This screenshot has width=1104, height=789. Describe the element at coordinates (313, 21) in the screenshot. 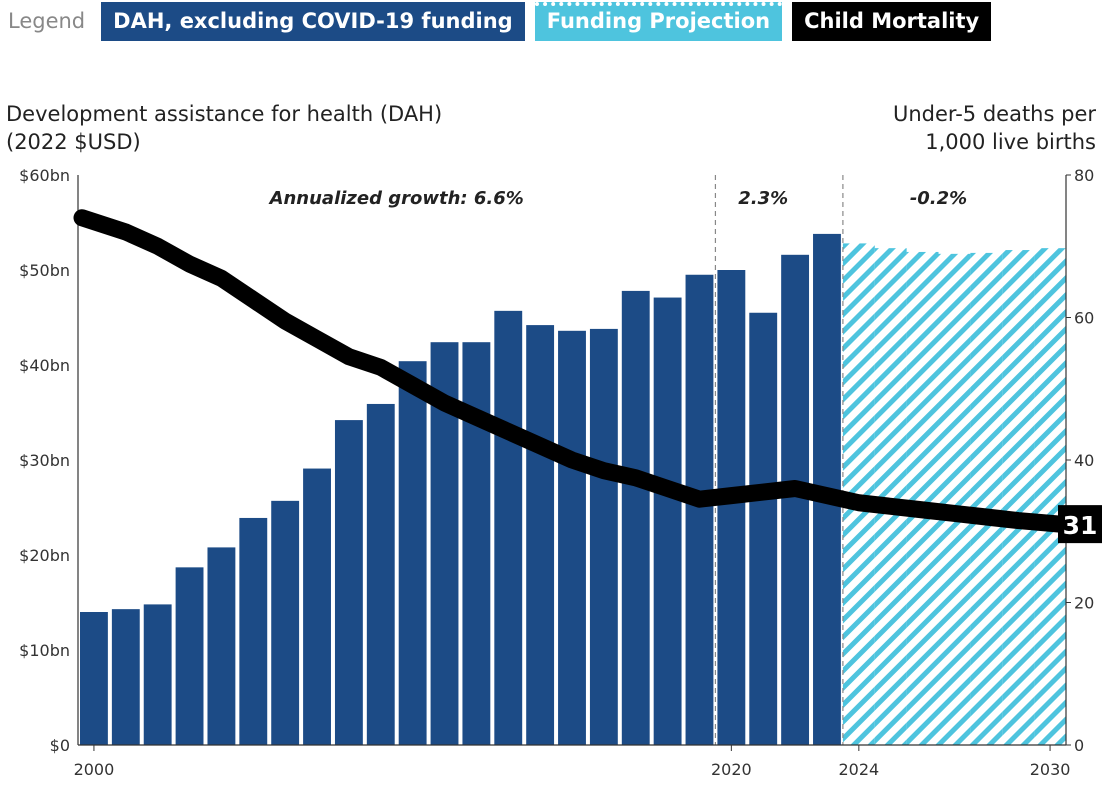

I see `legend-item-dah: DAH, excluding COVID-19 funding` at that location.